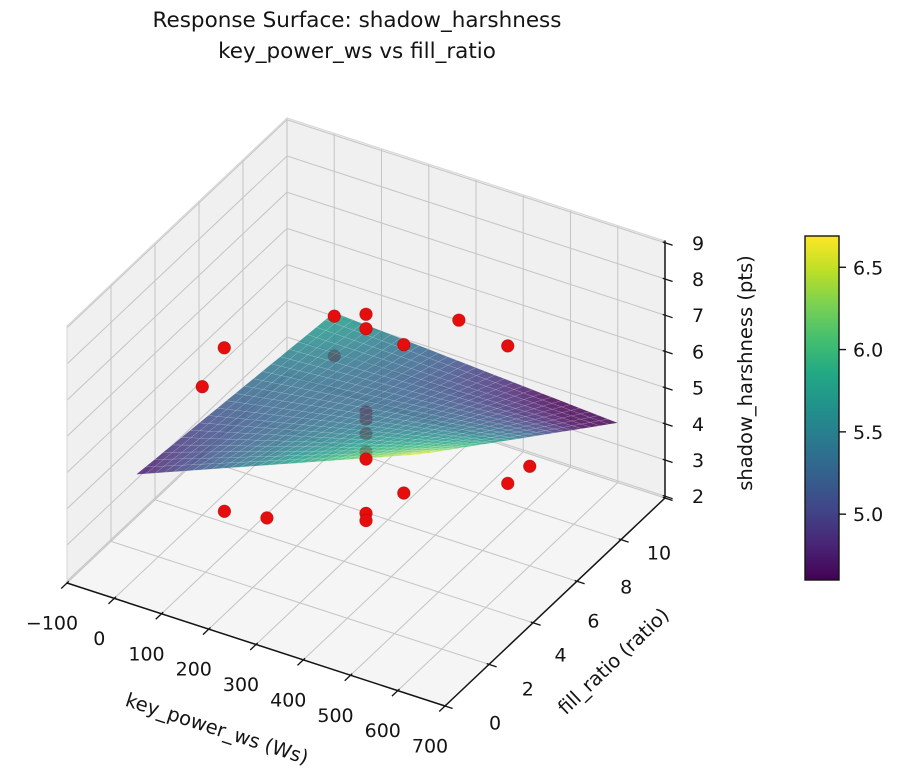 The height and width of the screenshot is (774, 902). I want to click on x-tick-label: 200, so click(194, 670).